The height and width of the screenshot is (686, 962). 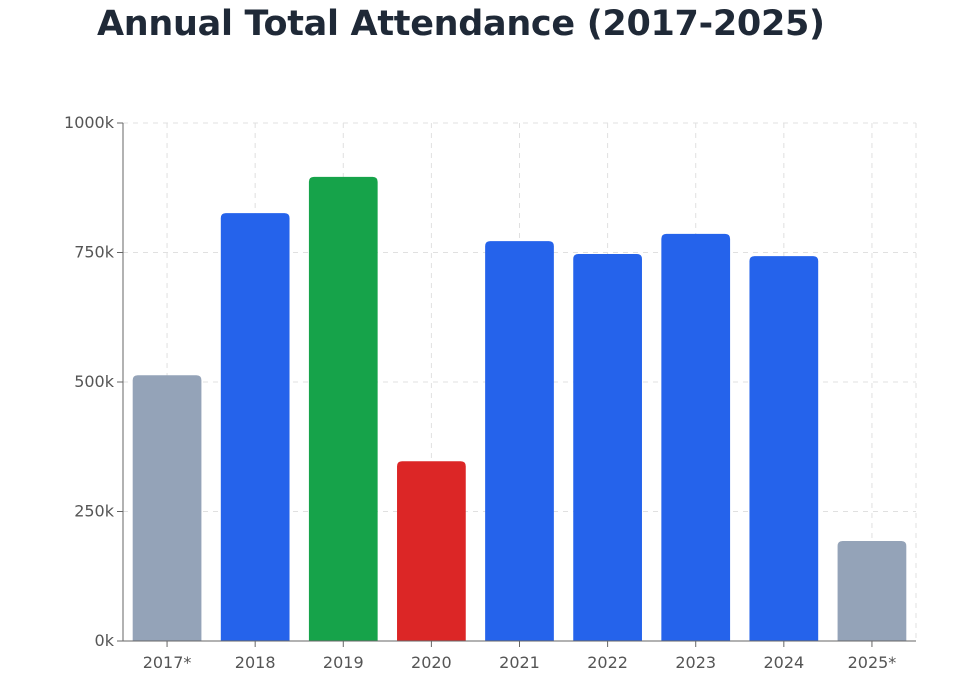 What do you see at coordinates (89, 122) in the screenshot?
I see `y-tick-label: 1000k` at bounding box center [89, 122].